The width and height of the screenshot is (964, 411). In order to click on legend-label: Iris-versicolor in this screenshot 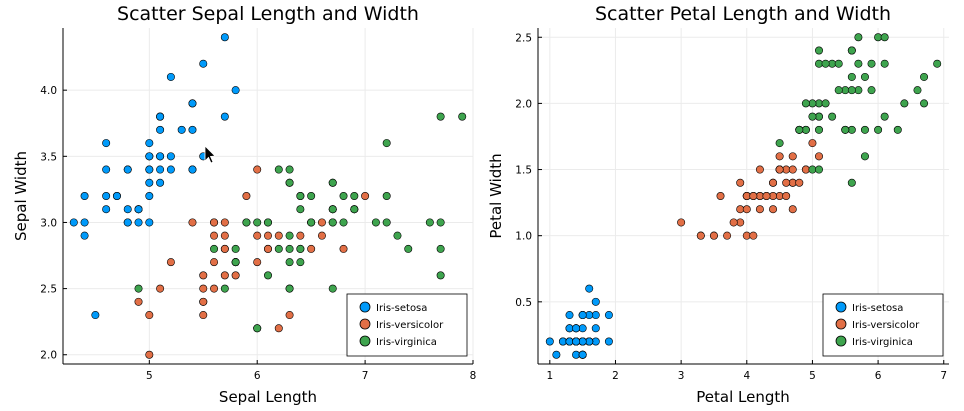, I will do `click(886, 325)`.